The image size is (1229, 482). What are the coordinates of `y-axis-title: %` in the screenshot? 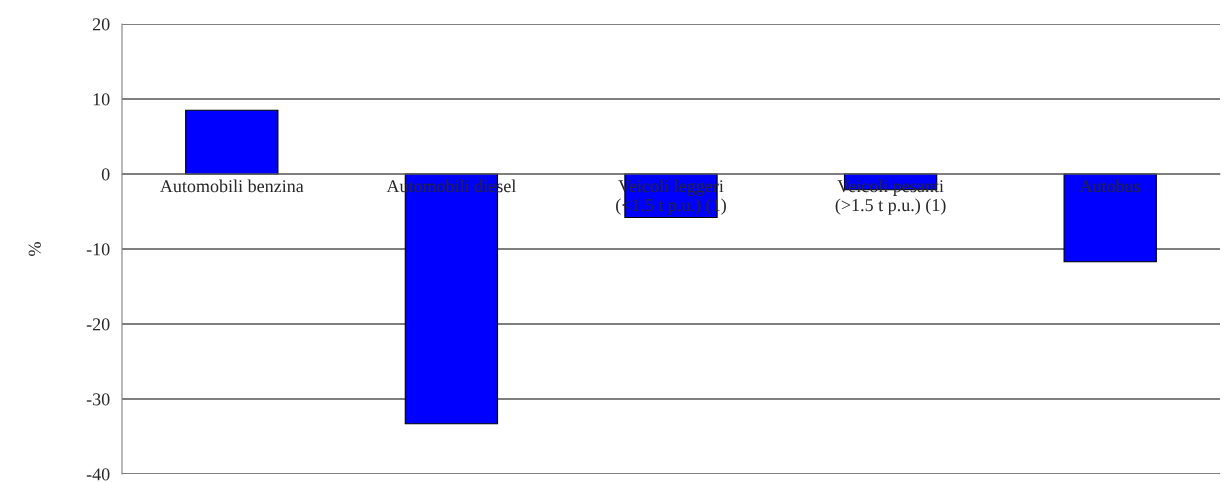 It's located at (34, 249).